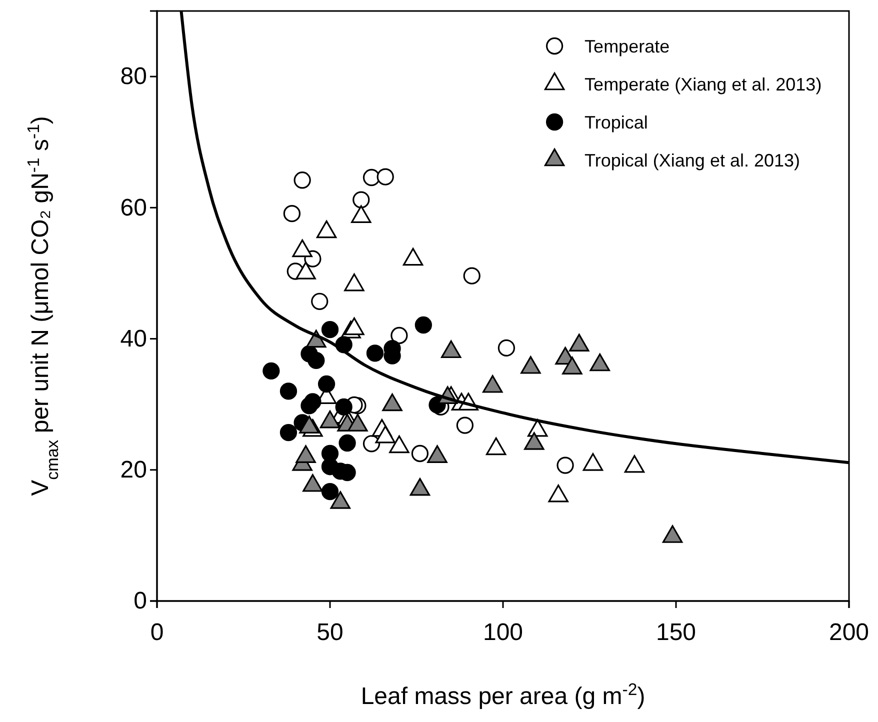  I want to click on y-tick-label: 60, so click(133, 208).